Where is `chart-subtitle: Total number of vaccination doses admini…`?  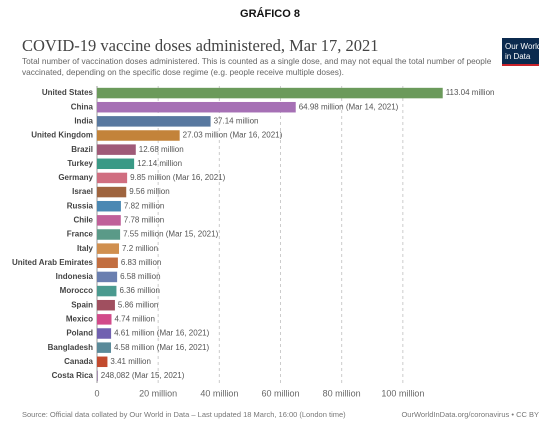 chart-subtitle: Total number of vaccination doses admini… is located at coordinates (257, 61).